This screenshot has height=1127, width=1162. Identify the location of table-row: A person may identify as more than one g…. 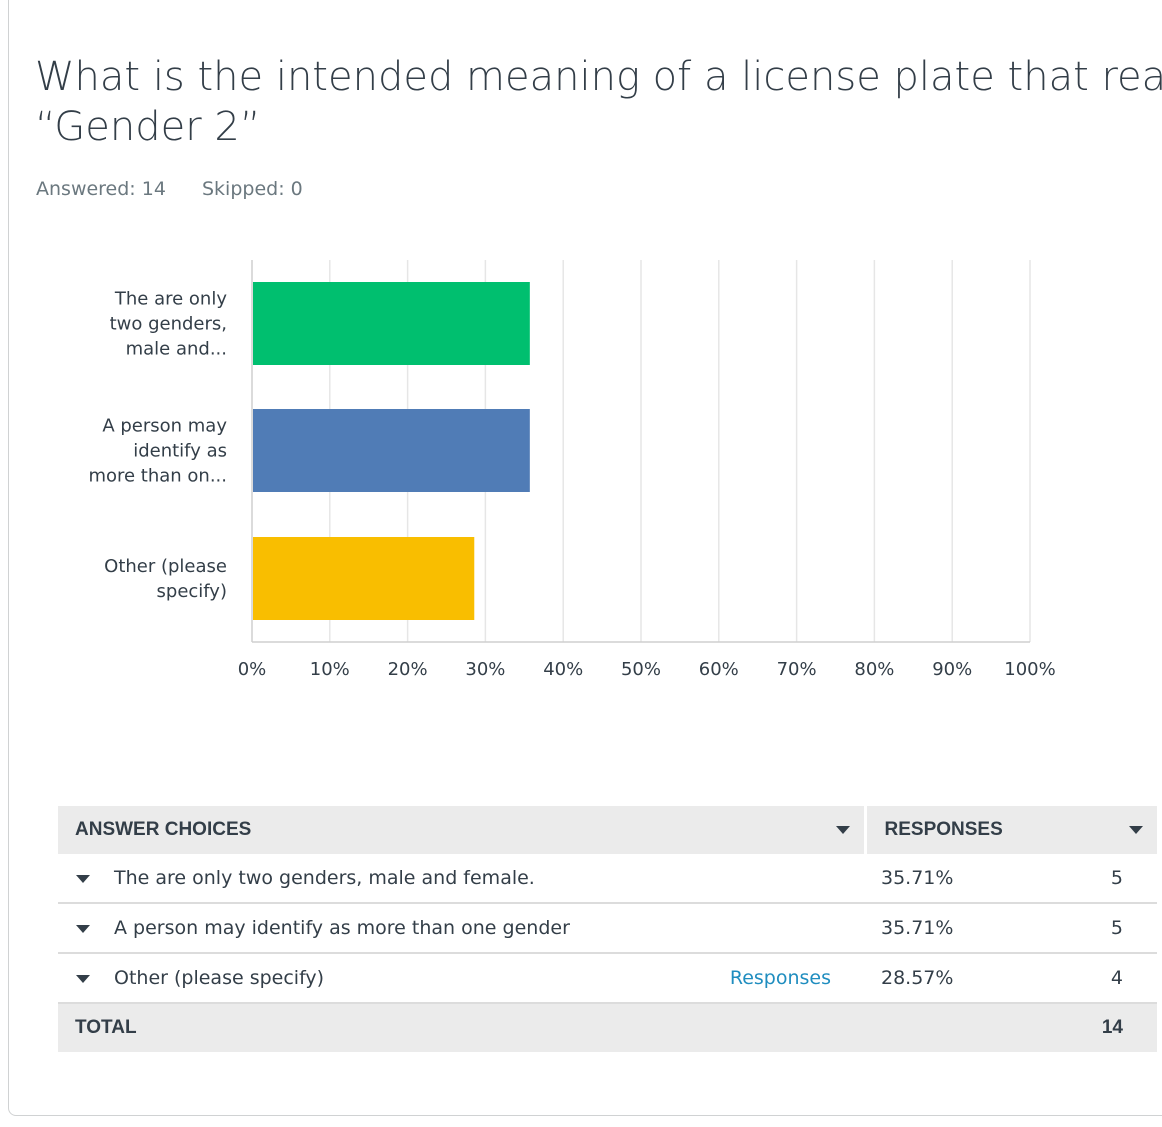
(607, 928).